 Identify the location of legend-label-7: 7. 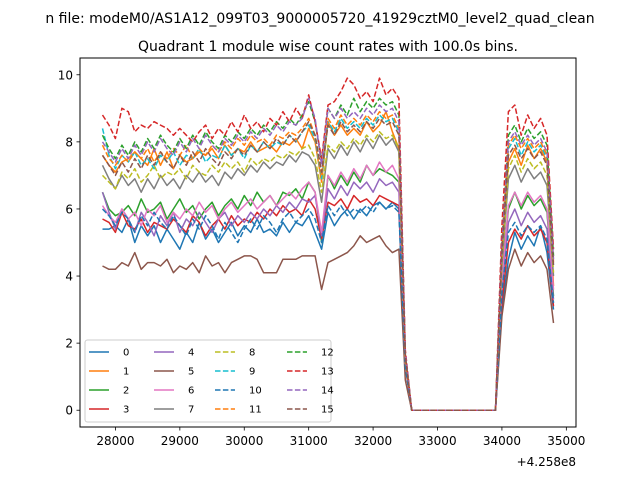
(191, 410).